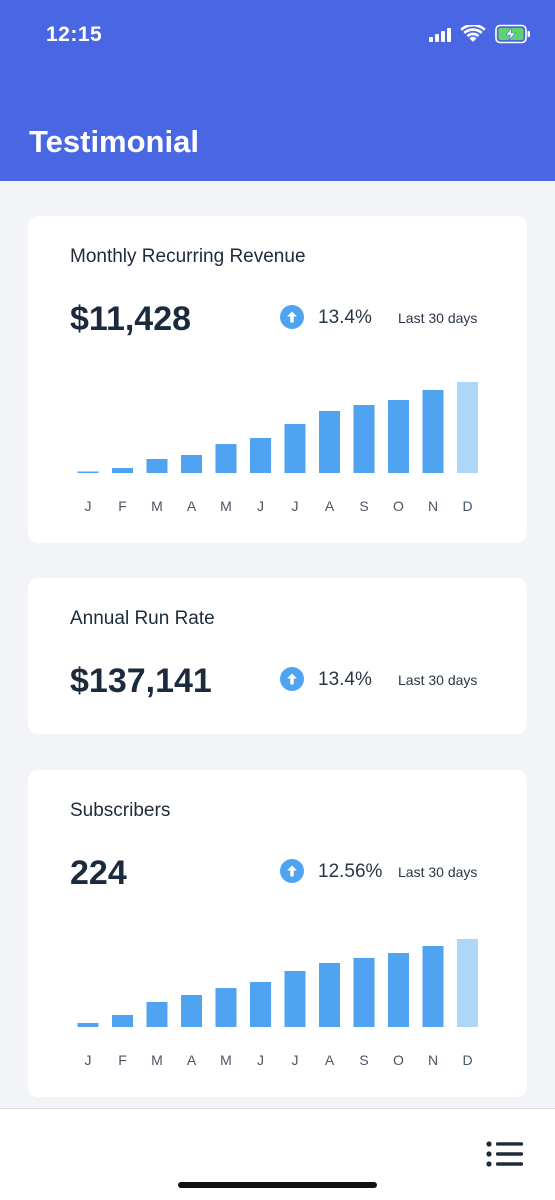 This screenshot has width=555, height=1200. I want to click on subscribers-value: 224, so click(98, 873).